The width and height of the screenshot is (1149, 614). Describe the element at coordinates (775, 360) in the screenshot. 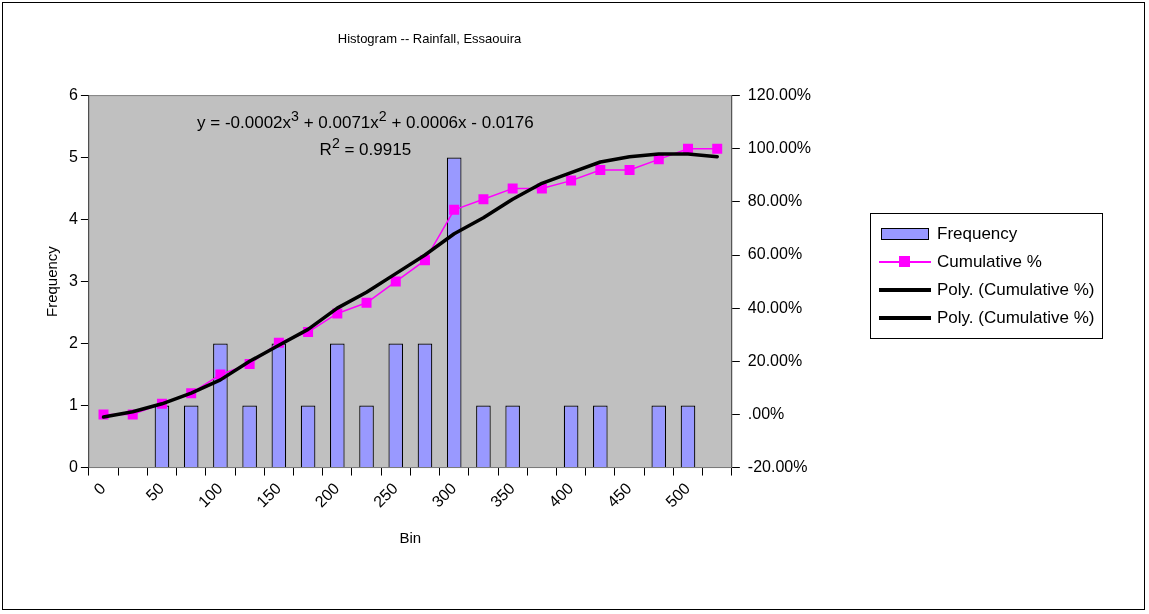

I see `y2-tick-label: 20.00%` at that location.